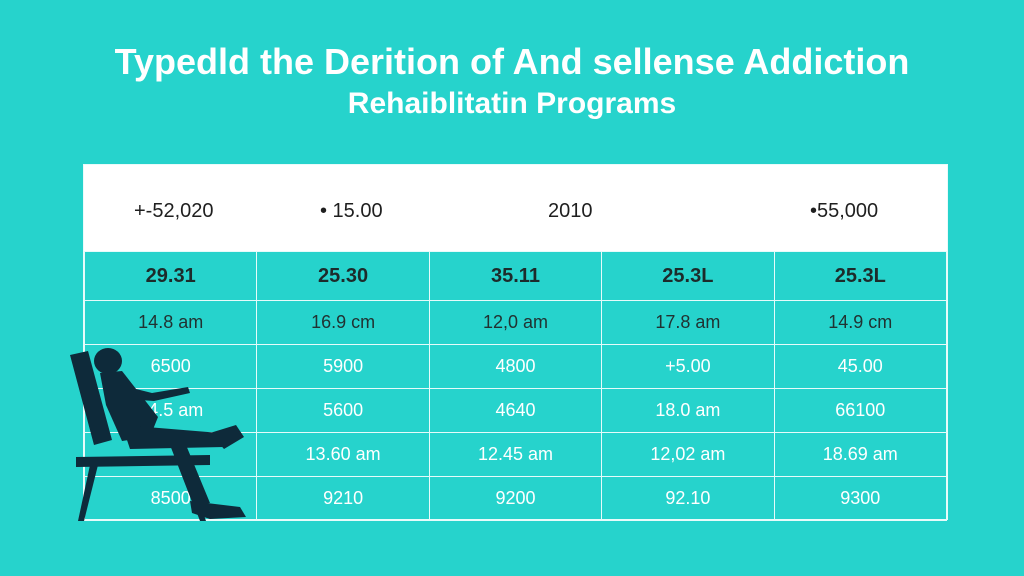 The height and width of the screenshot is (576, 1024). What do you see at coordinates (860, 454) in the screenshot?
I see `table-cell: 18.69 am` at bounding box center [860, 454].